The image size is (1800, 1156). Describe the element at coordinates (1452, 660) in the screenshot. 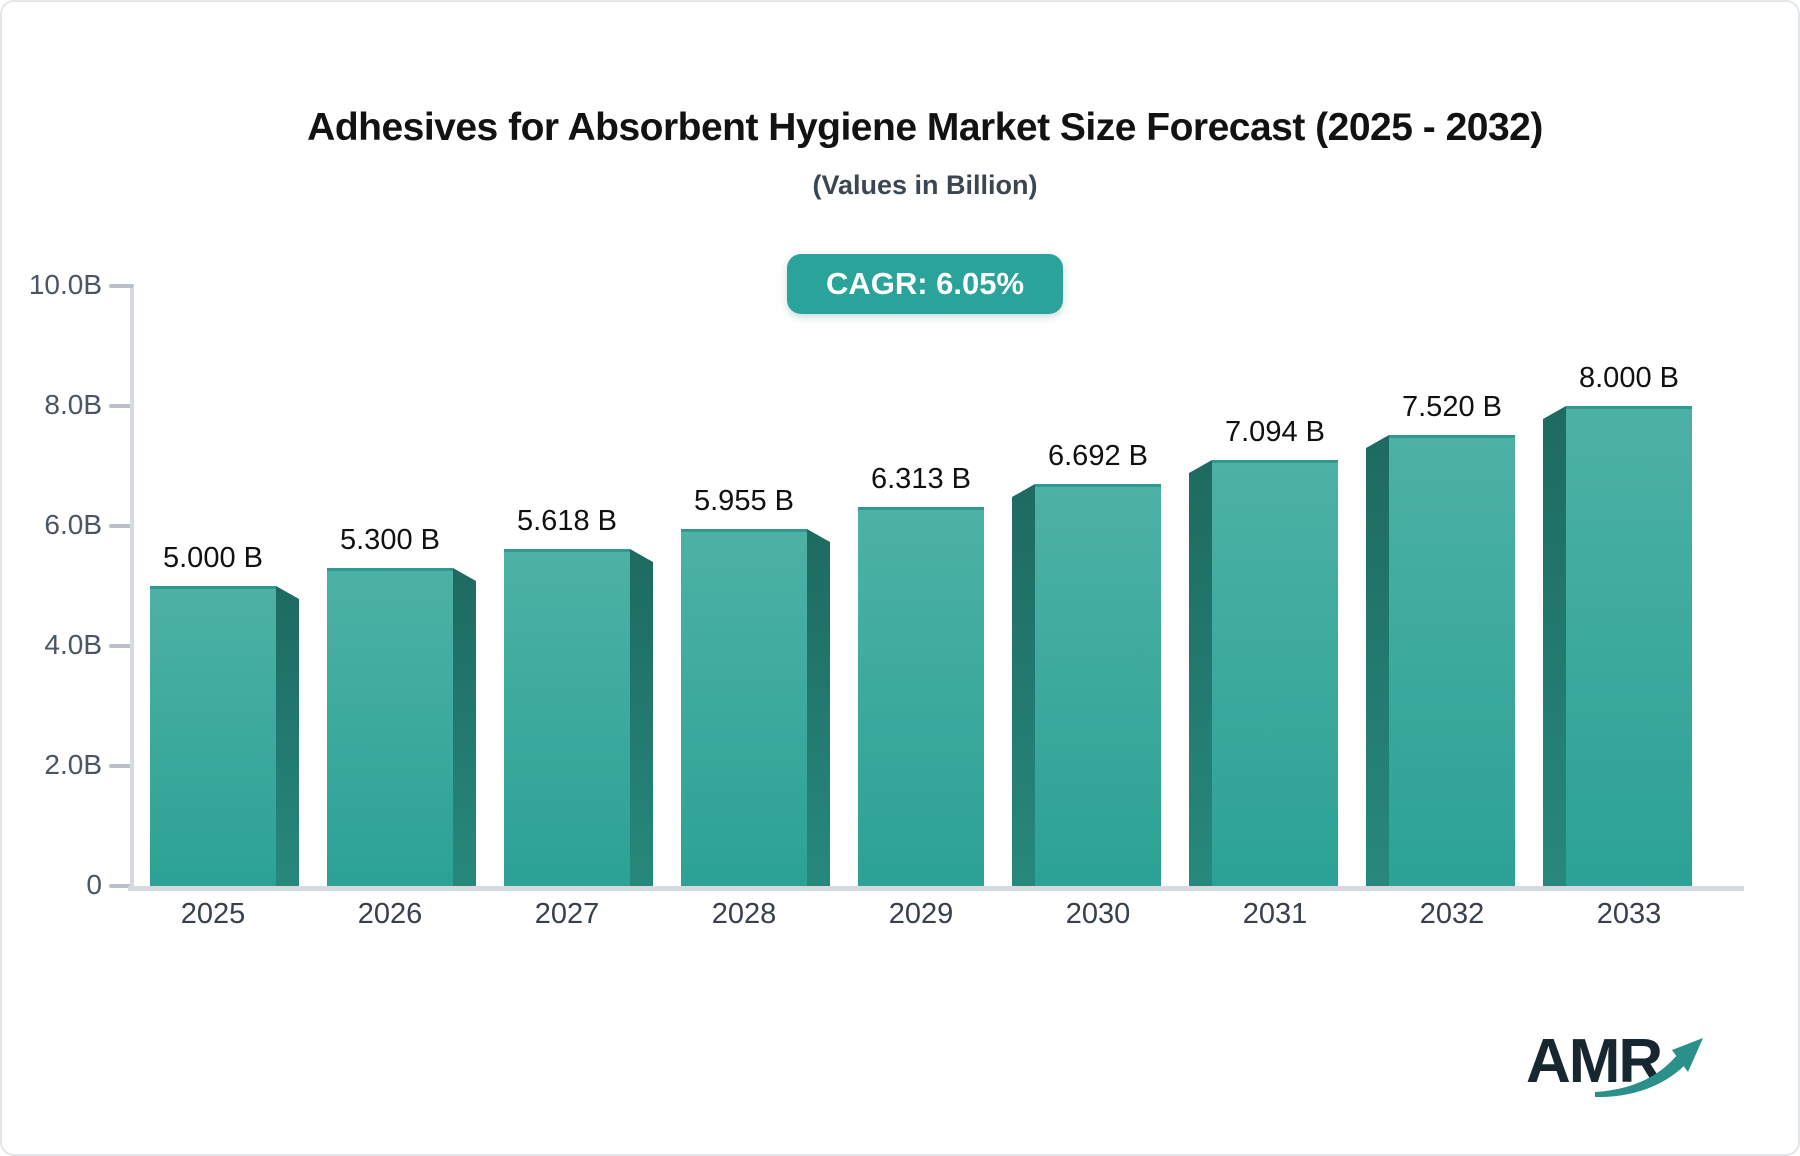

I see `bar-2032` at that location.